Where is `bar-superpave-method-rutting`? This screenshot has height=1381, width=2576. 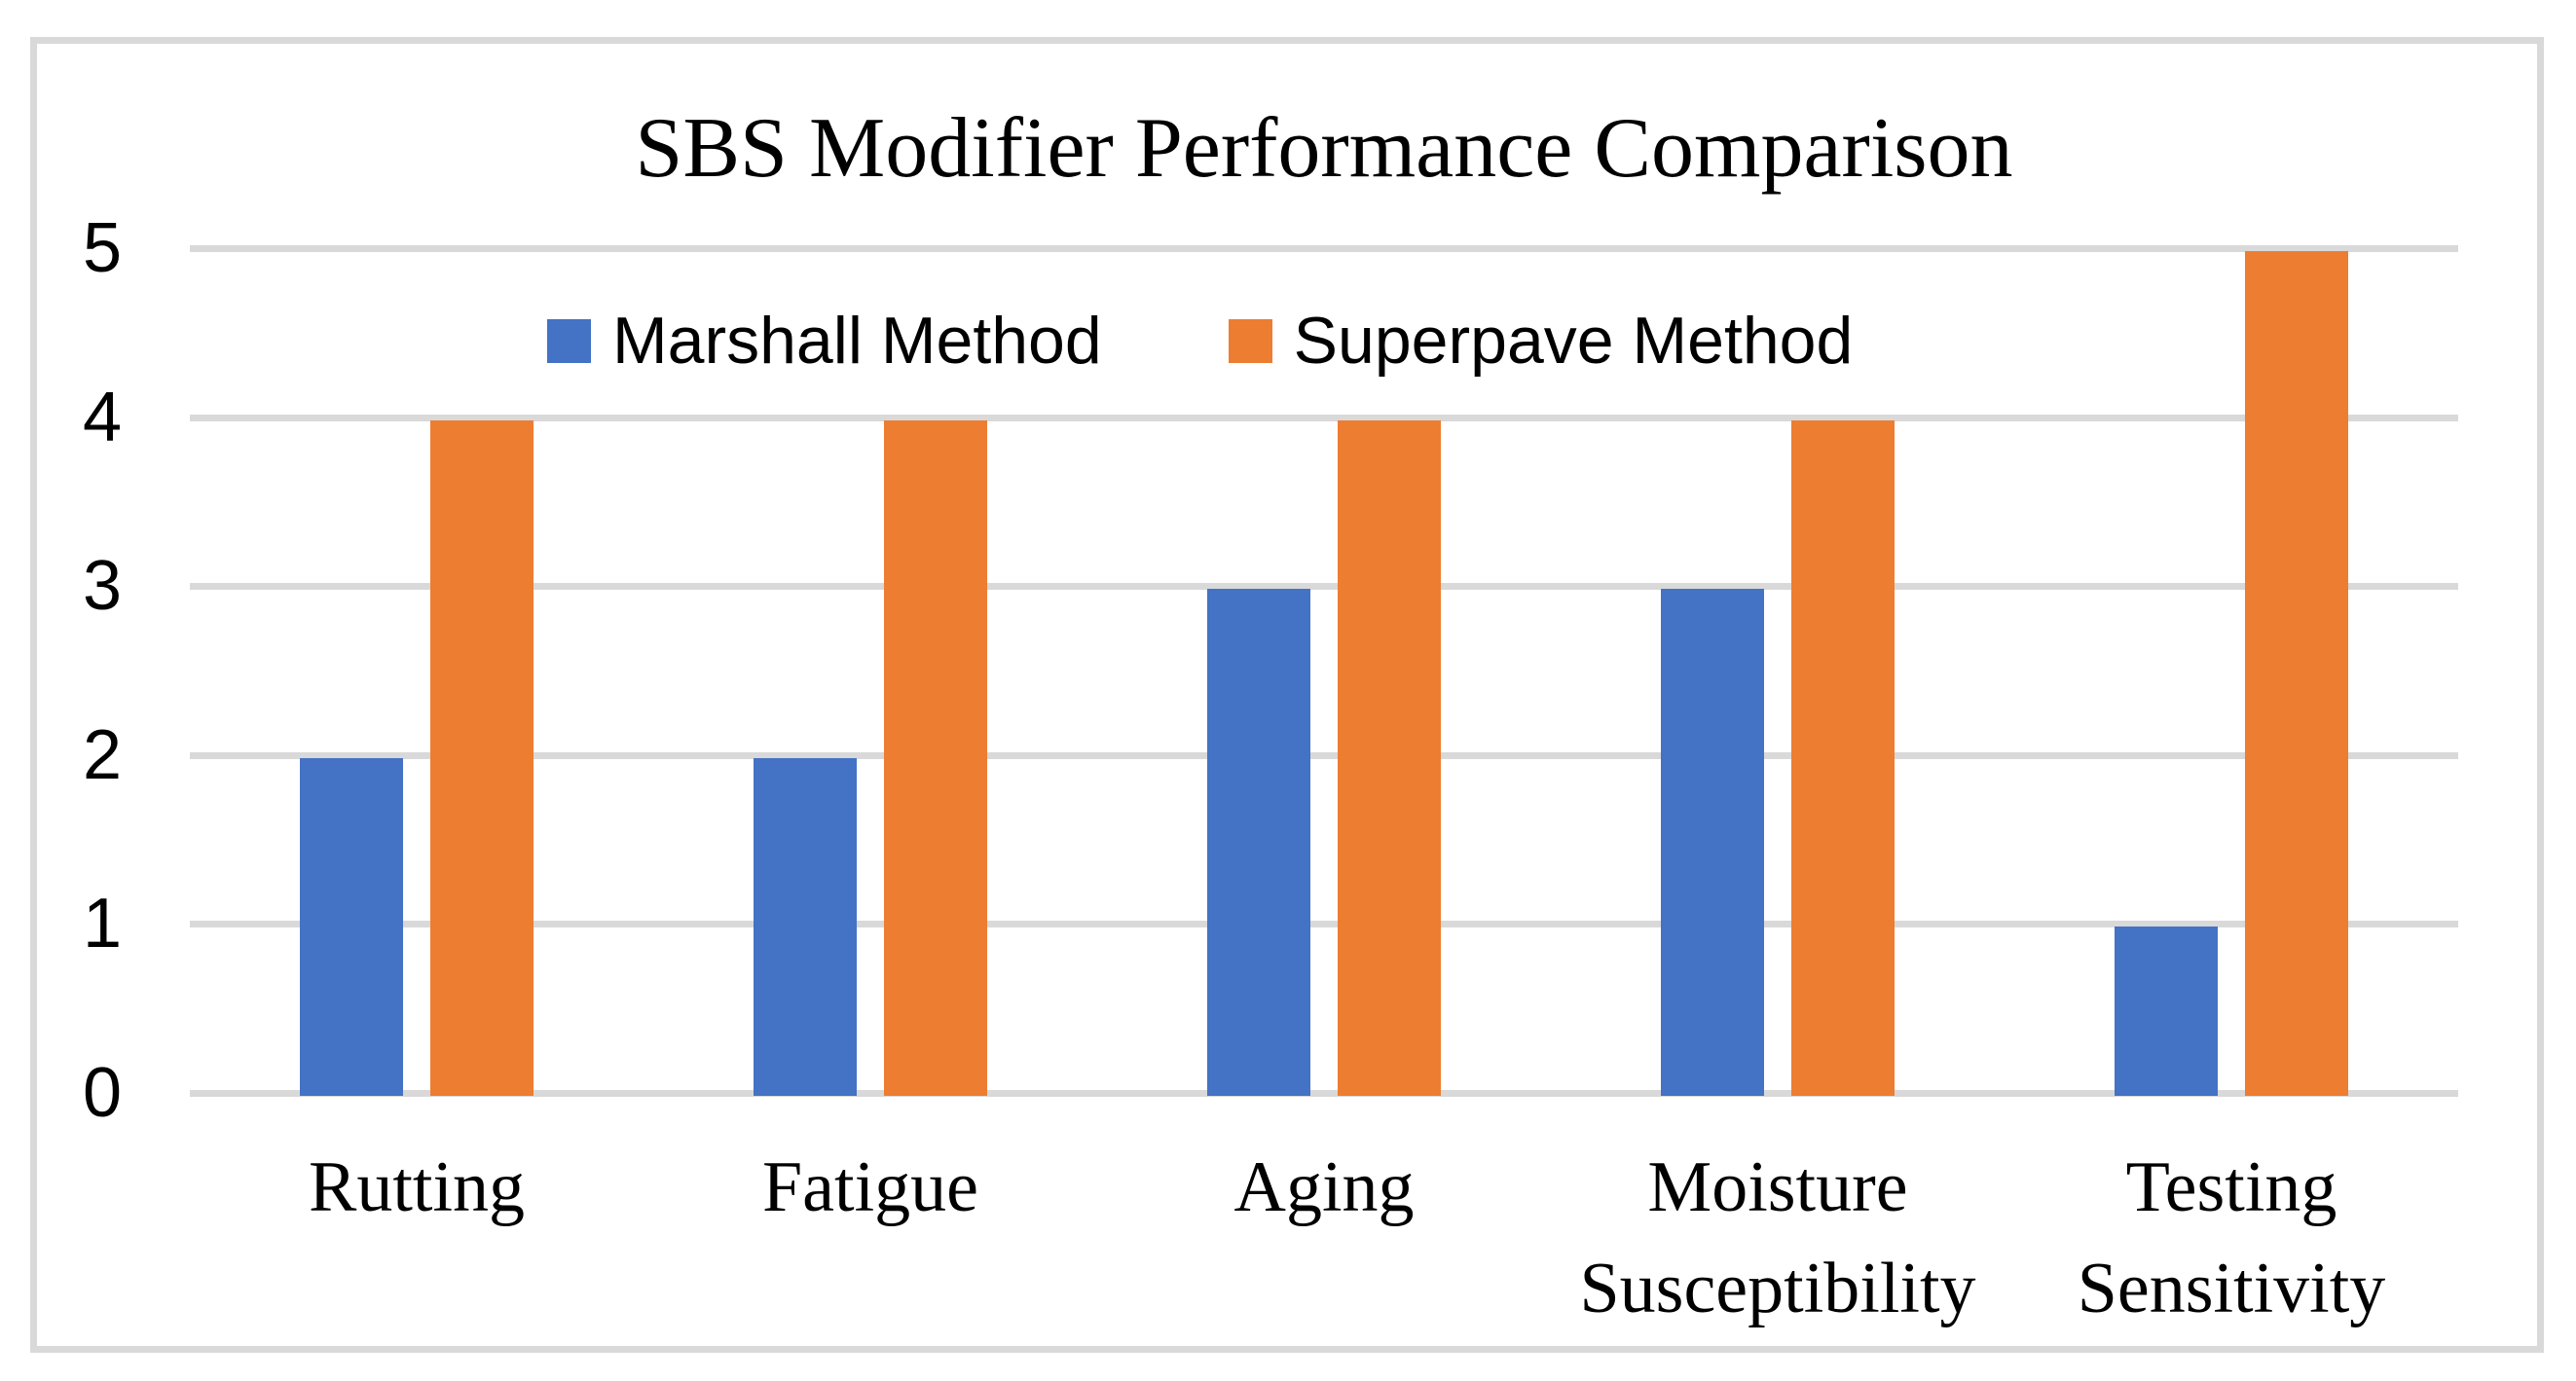 bar-superpave-method-rutting is located at coordinates (482, 758).